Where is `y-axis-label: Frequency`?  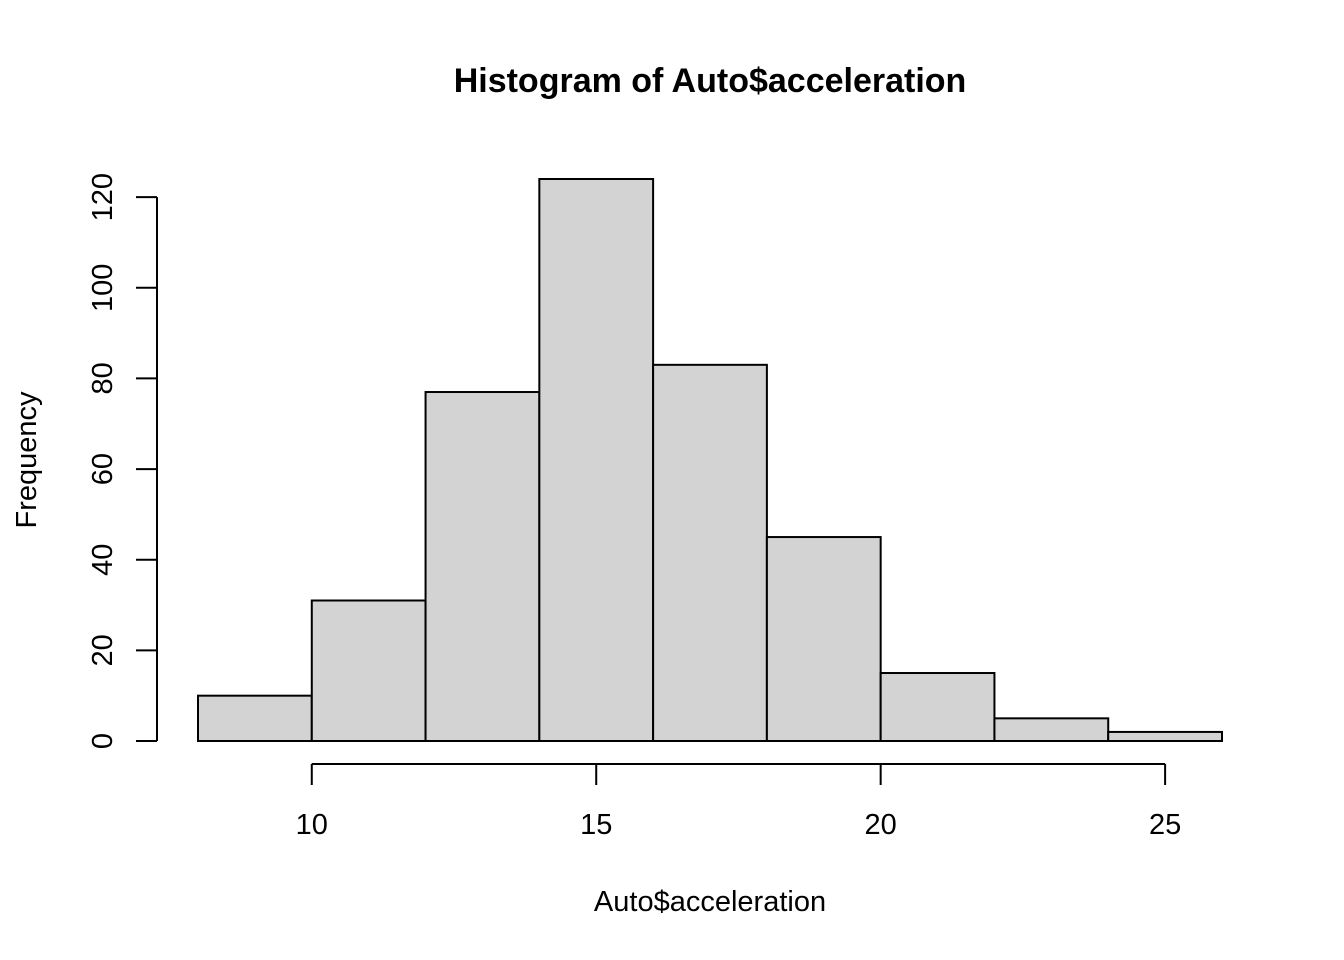
y-axis-label: Frequency is located at coordinates (27, 460).